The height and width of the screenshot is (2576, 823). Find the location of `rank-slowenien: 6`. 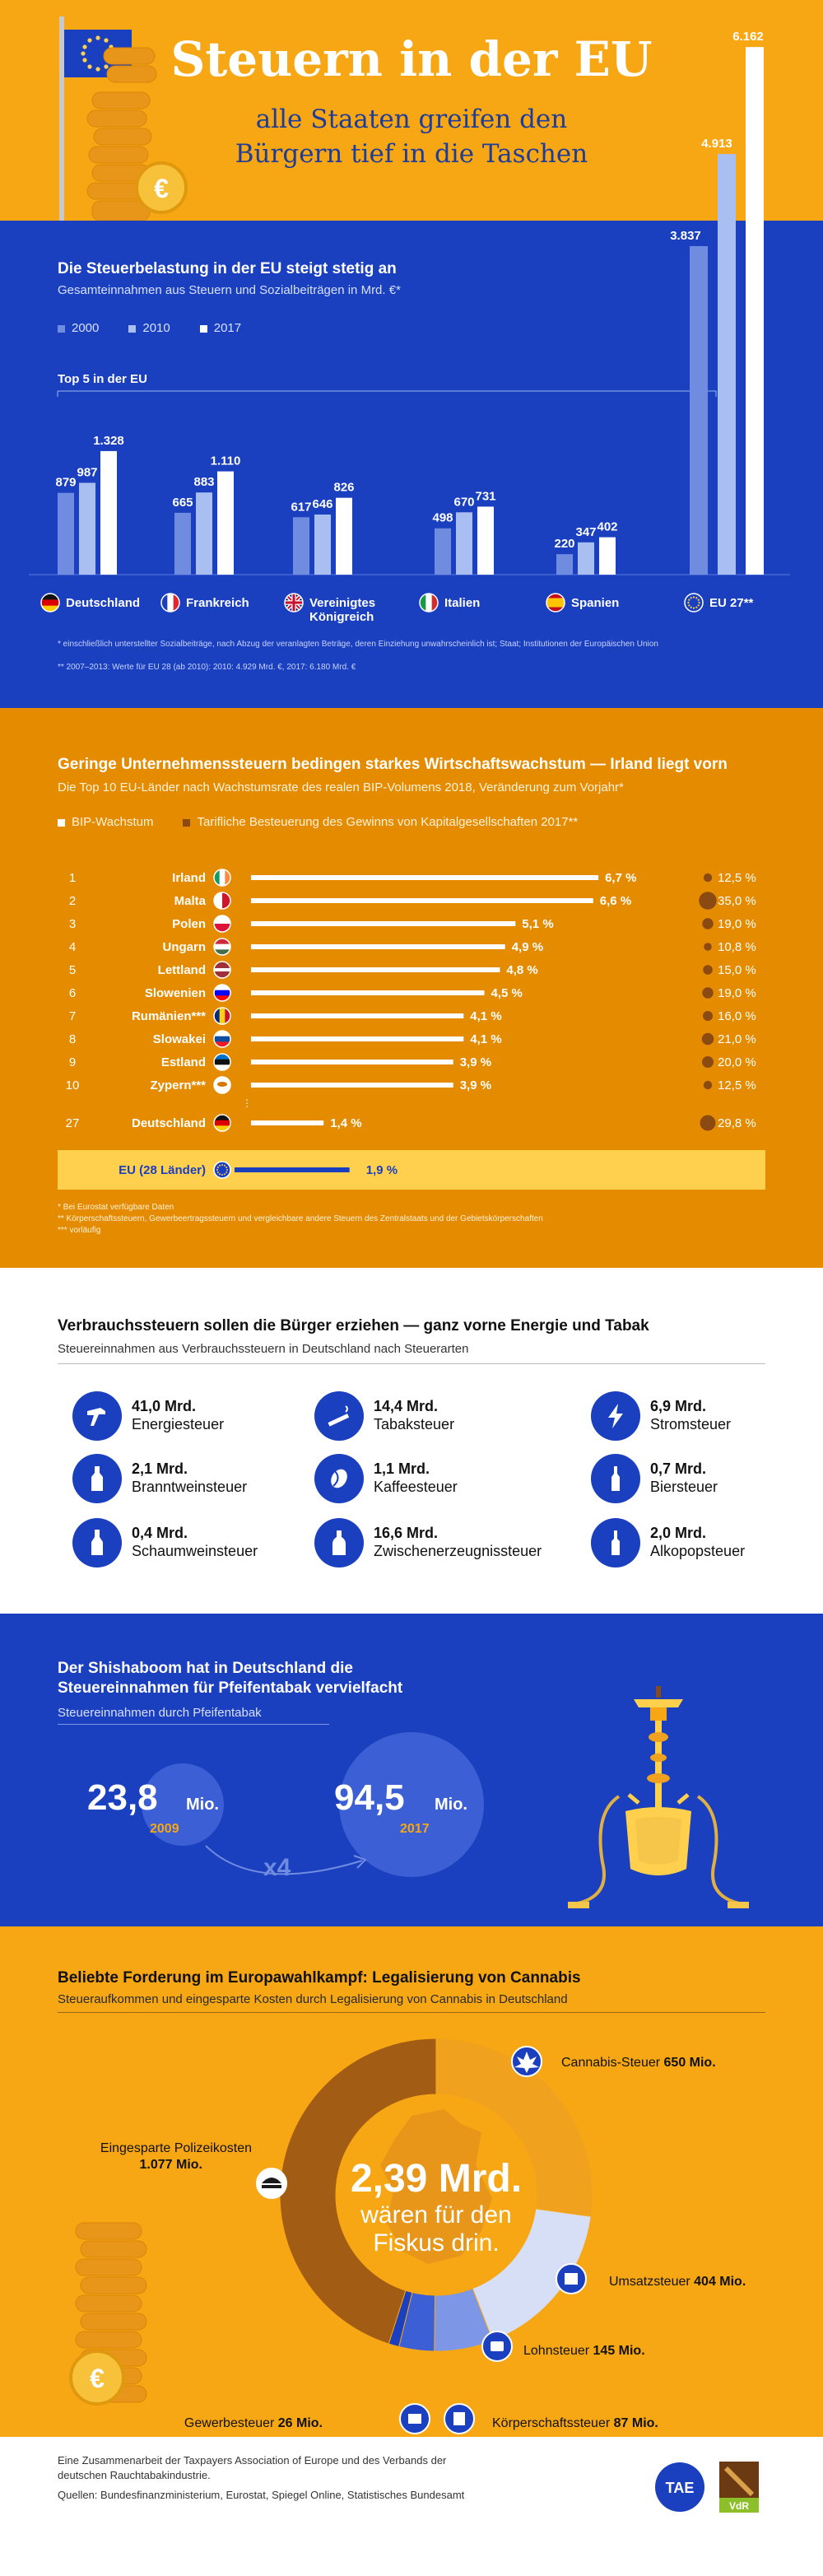

rank-slowenien: 6 is located at coordinates (72, 993).